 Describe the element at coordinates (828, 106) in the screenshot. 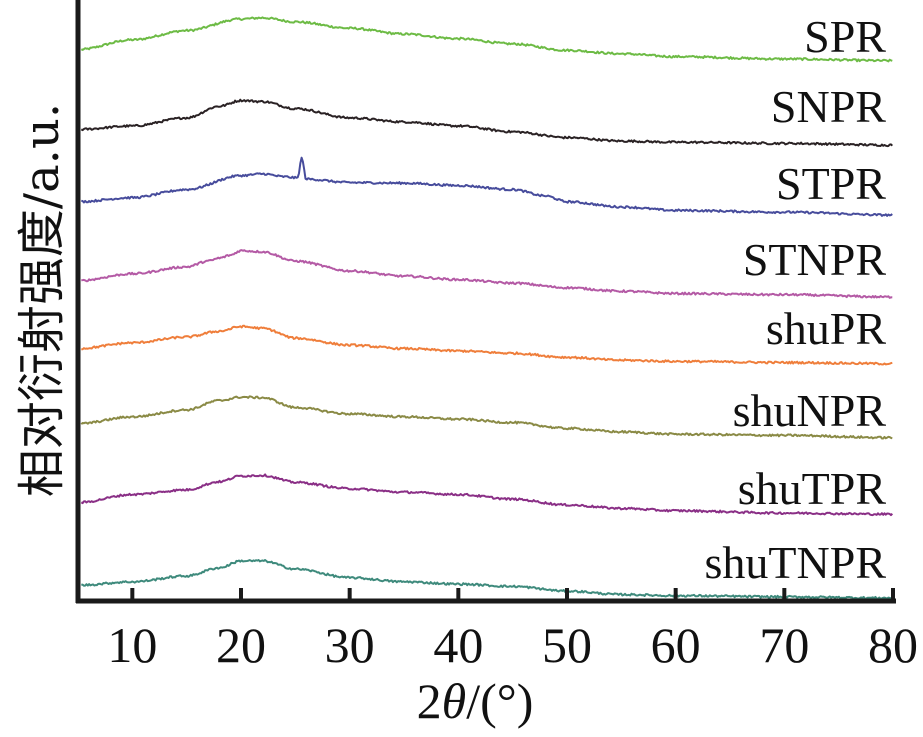

I see `series-label-snpr: SNPR` at that location.